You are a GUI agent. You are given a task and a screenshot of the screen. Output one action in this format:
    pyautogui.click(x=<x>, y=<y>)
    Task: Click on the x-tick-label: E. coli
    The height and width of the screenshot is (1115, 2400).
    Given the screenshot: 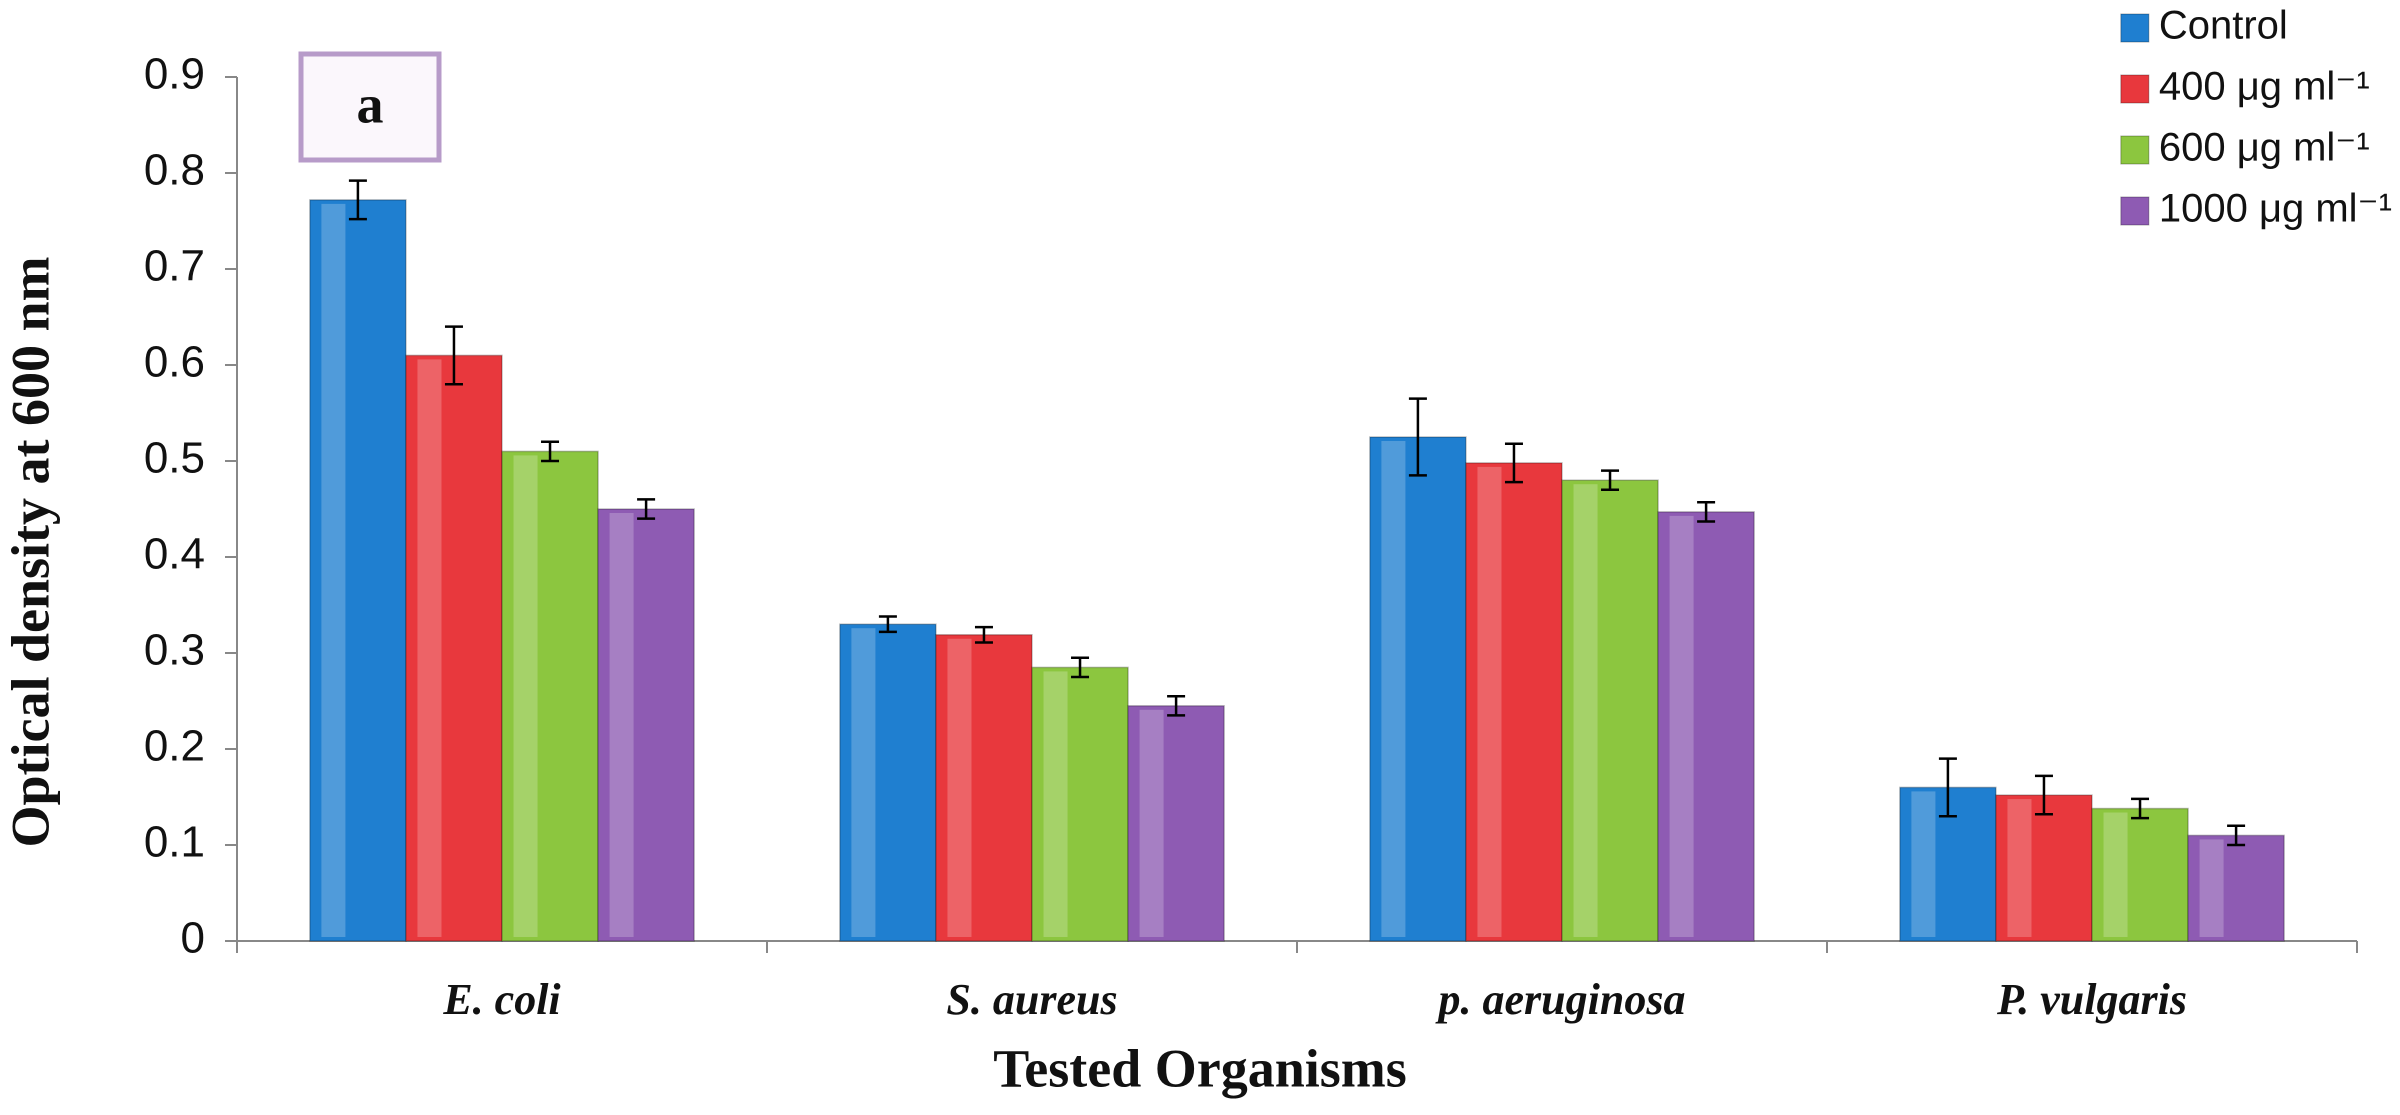 What is the action you would take?
    pyautogui.click(x=501, y=999)
    